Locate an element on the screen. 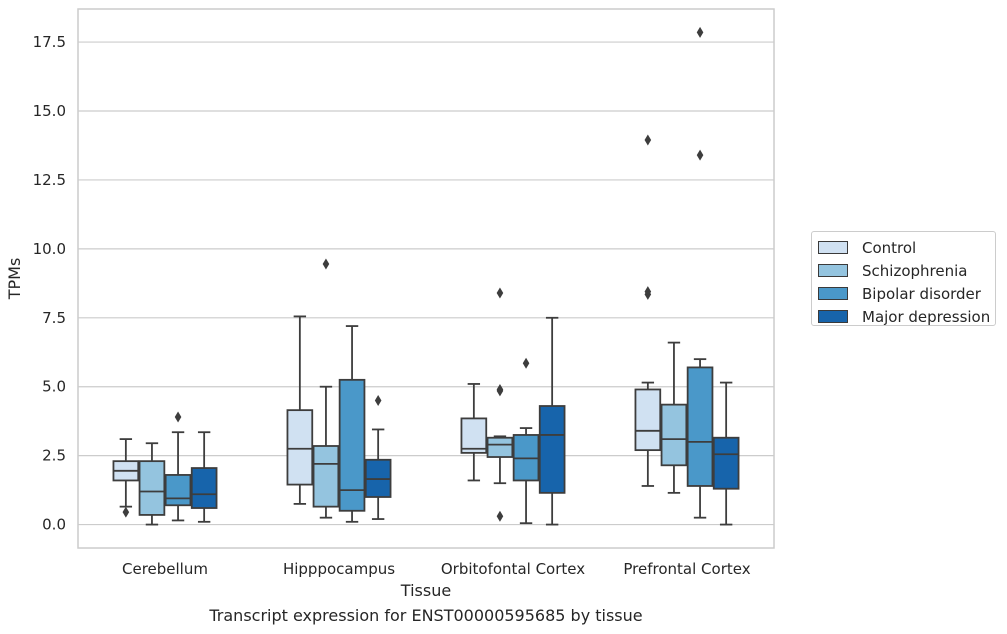 The image size is (1007, 634). x-tick-label: Hipppocampus is located at coordinates (339, 569).